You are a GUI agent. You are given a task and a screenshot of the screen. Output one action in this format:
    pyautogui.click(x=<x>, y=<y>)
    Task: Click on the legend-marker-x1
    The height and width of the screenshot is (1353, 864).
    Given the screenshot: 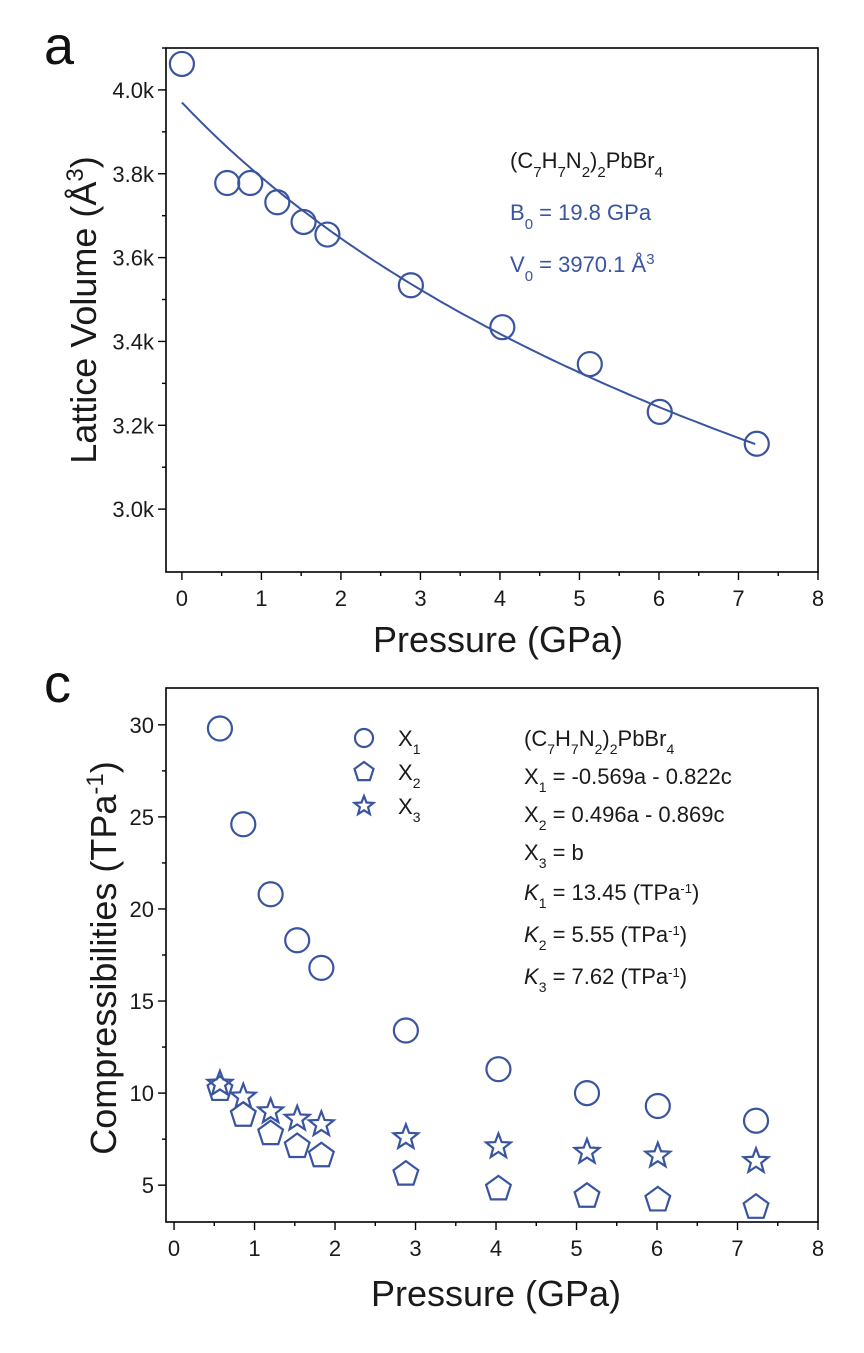 What is the action you would take?
    pyautogui.click(x=364, y=738)
    